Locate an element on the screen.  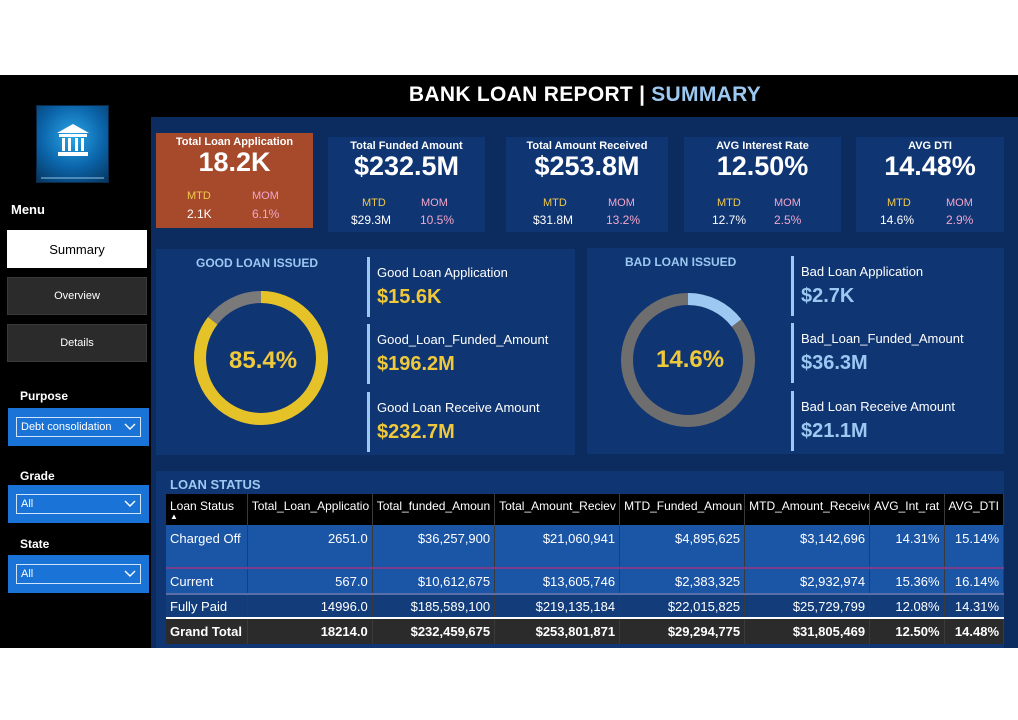
state-dropdown-value: All is located at coordinates (27, 574).